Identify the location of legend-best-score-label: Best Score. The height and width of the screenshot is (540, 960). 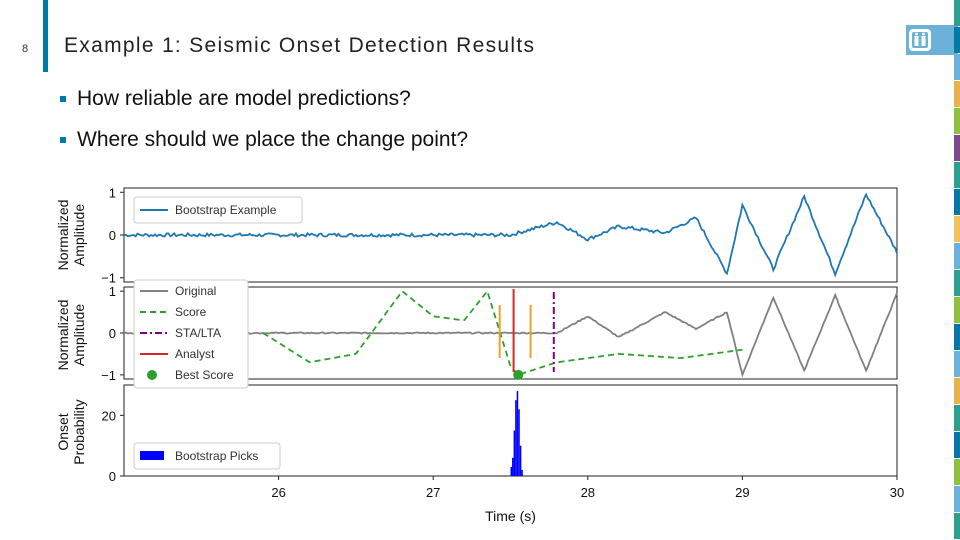
(204, 375).